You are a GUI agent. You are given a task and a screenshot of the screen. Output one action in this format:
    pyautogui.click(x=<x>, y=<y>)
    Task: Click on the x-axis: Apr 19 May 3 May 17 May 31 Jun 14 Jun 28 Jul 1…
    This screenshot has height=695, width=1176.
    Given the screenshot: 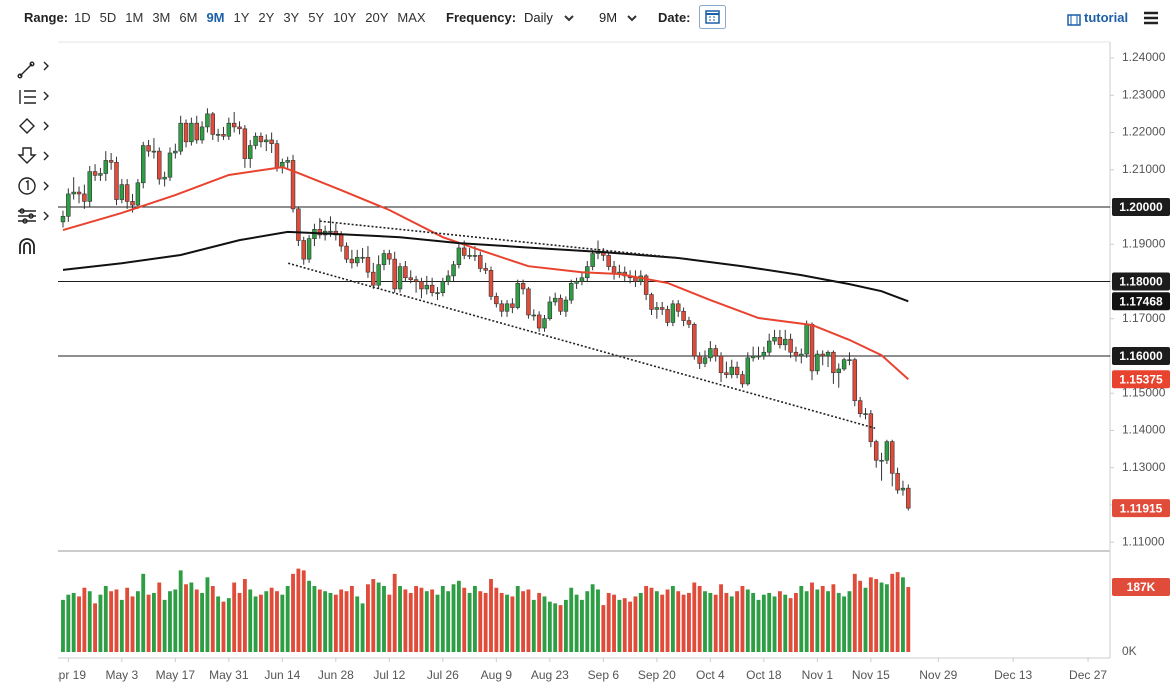 What is the action you would take?
    pyautogui.click(x=582, y=675)
    